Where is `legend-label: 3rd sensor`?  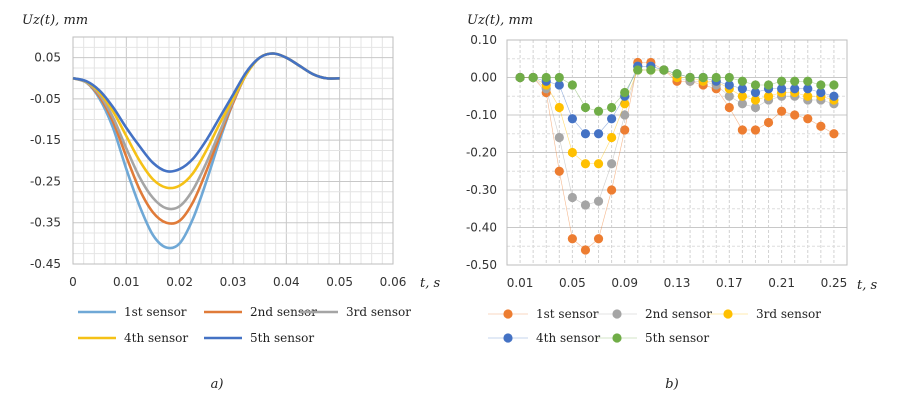 legend-label: 3rd sensor is located at coordinates (378, 312).